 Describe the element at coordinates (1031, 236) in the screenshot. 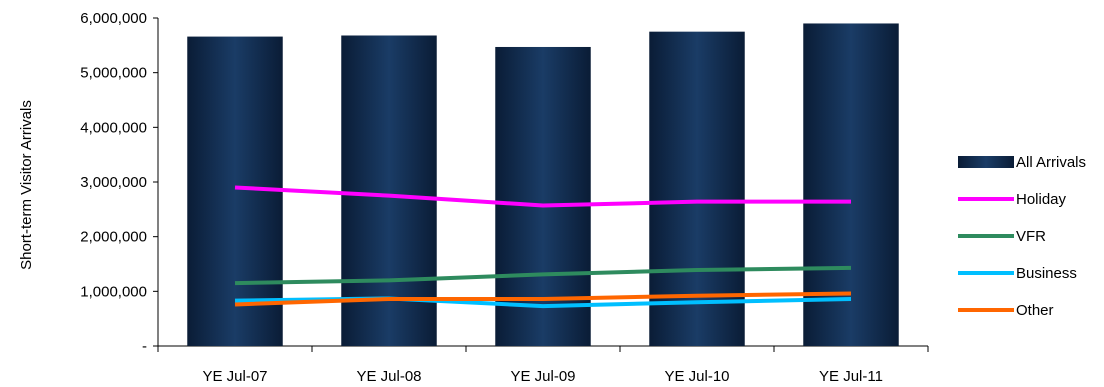

I see `legend-label: VFR` at that location.